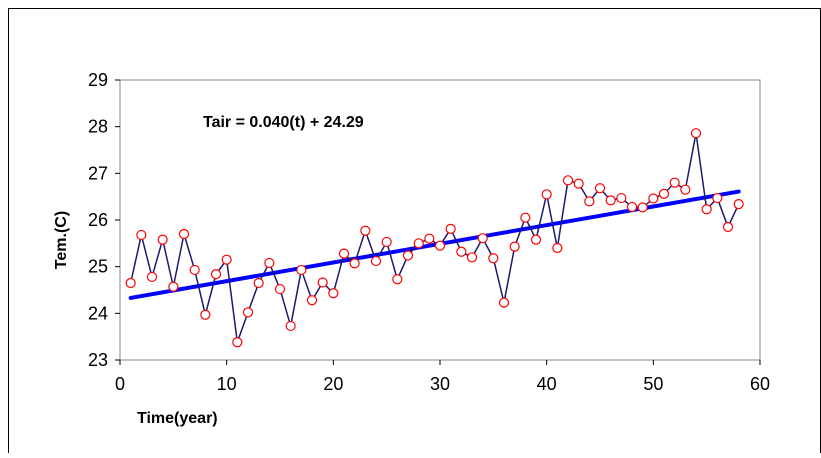  Describe the element at coordinates (98, 173) in the screenshot. I see `y-tick-label: 27` at that location.